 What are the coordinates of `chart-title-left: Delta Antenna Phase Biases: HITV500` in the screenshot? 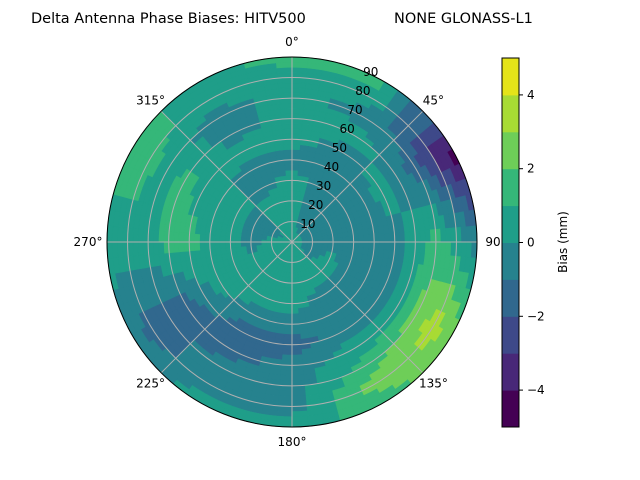 It's located at (168, 19).